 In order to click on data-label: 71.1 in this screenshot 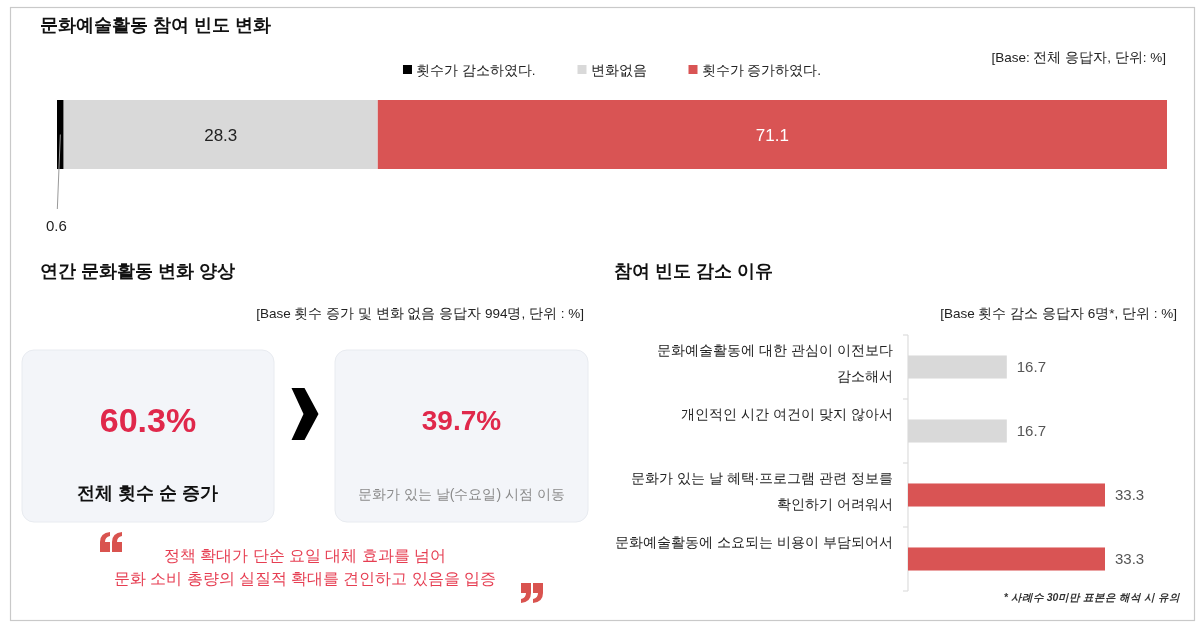, I will do `click(772, 135)`.